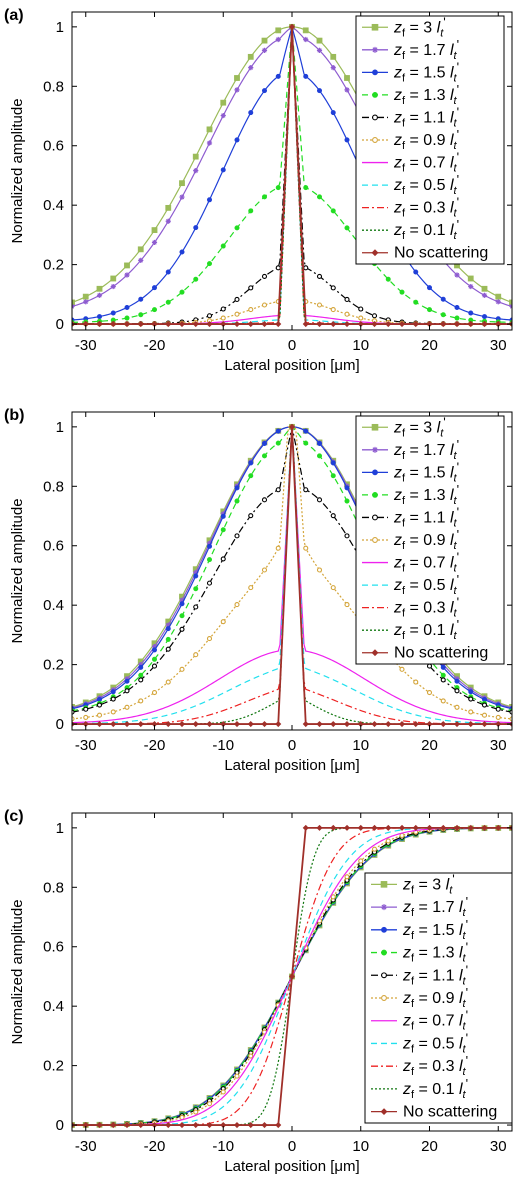  Describe the element at coordinates (155, 1146) in the screenshot. I see `x-tick-label: -20` at that location.